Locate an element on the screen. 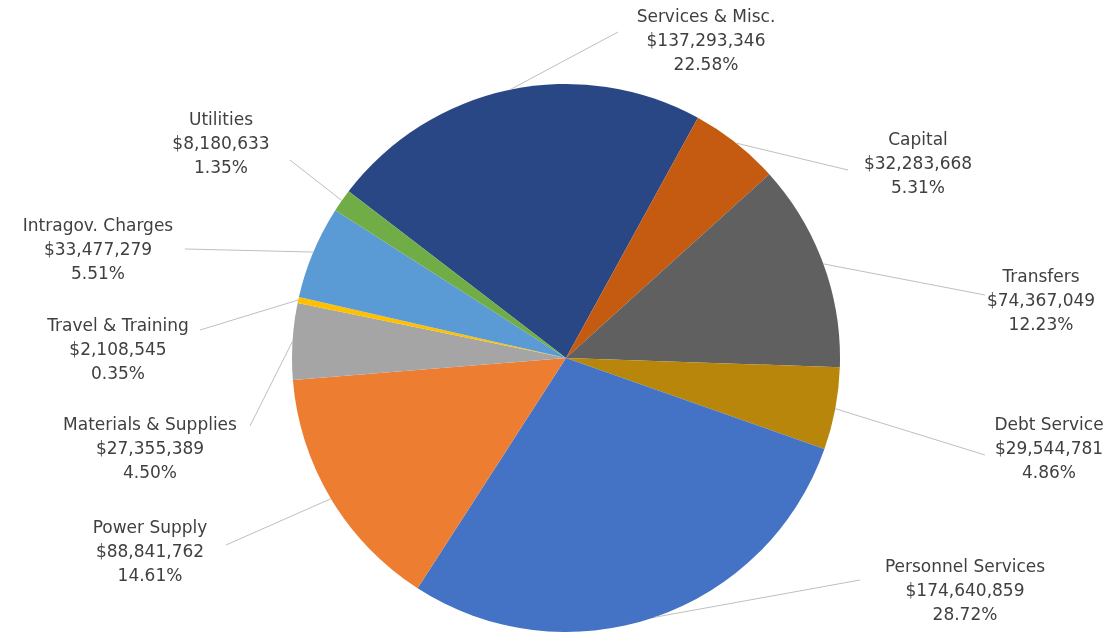 The width and height of the screenshot is (1118, 637). slice-label: Power Supply is located at coordinates (150, 527).